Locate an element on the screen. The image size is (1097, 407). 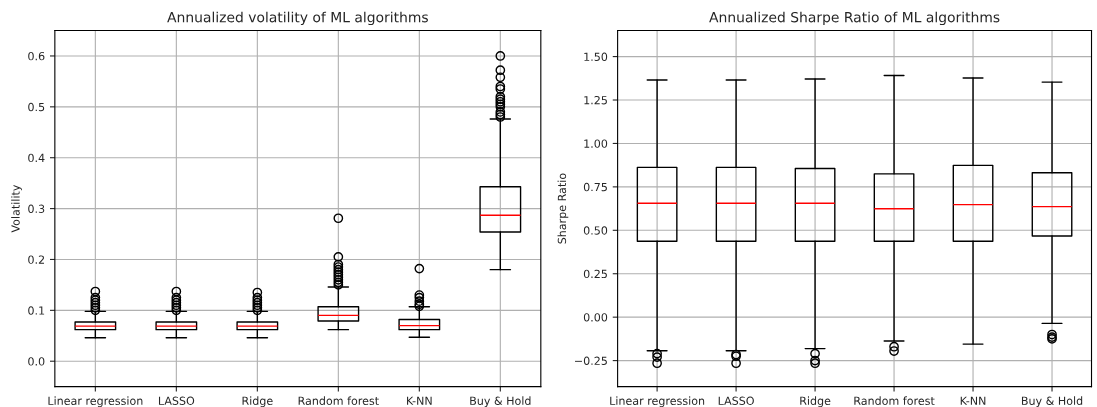
y-tick-label: 0.50 is located at coordinates (595, 230).